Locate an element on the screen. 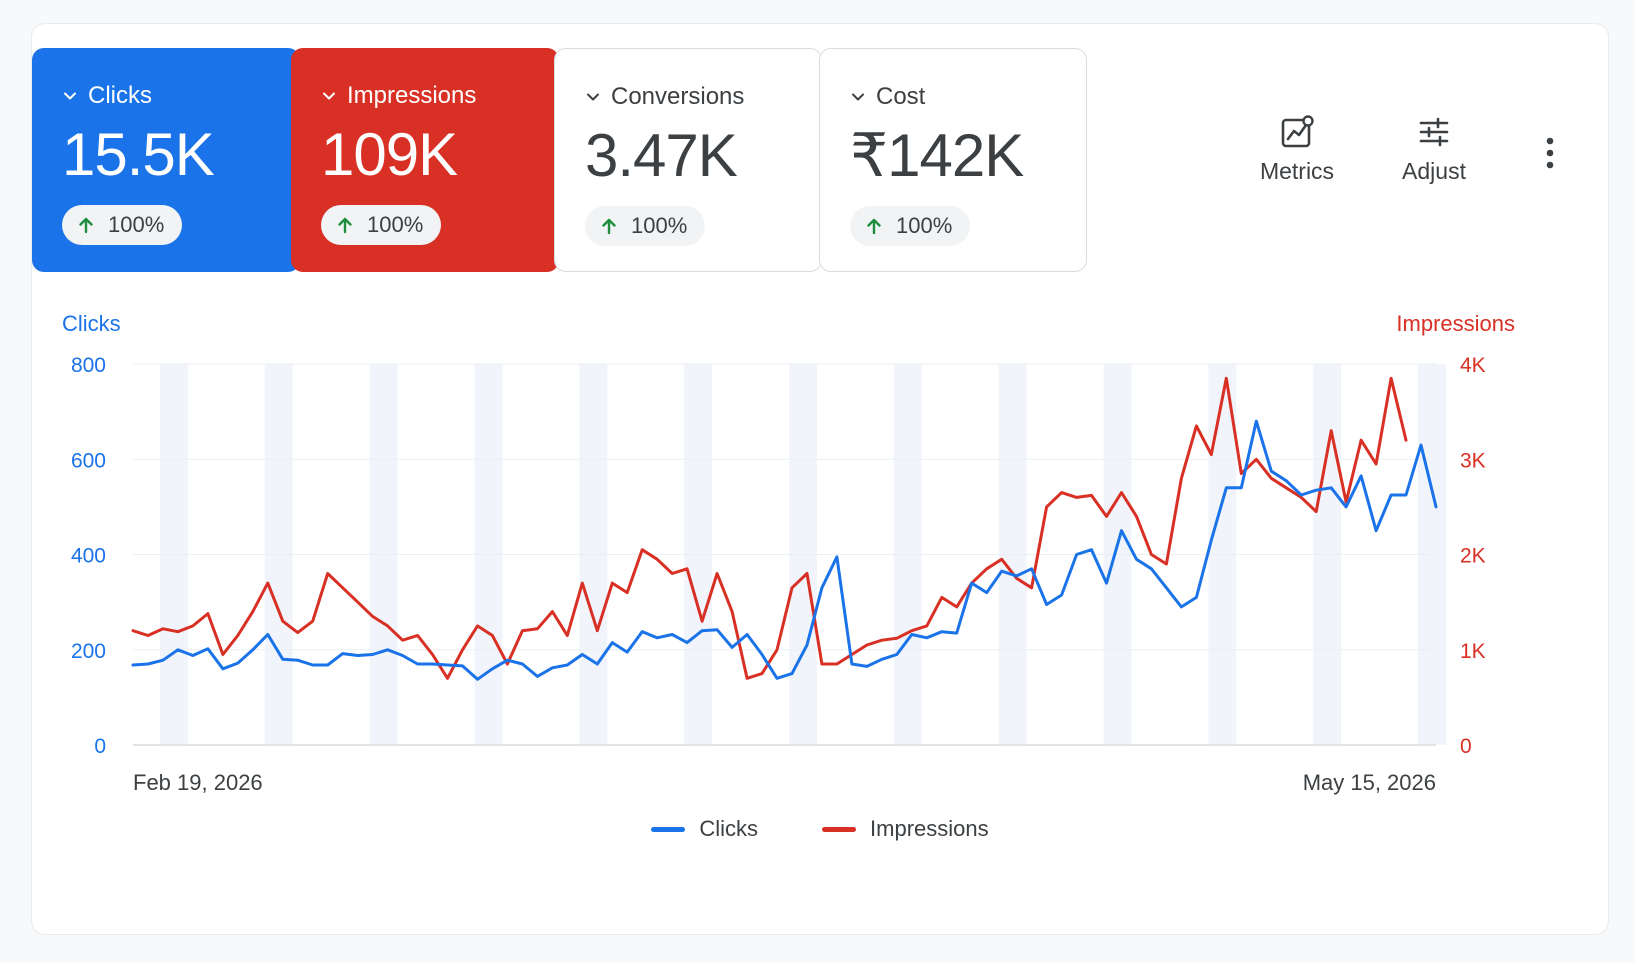 The height and width of the screenshot is (962, 1635). x-tick-start: Feb 19, 2026 is located at coordinates (198, 782).